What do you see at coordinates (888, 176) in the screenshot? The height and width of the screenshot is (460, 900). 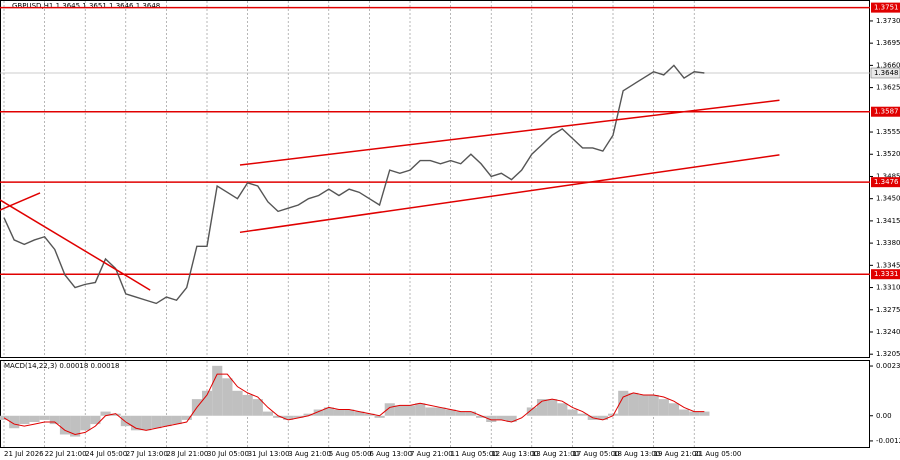 I see `y-tick-label: 1.3485` at bounding box center [888, 176].